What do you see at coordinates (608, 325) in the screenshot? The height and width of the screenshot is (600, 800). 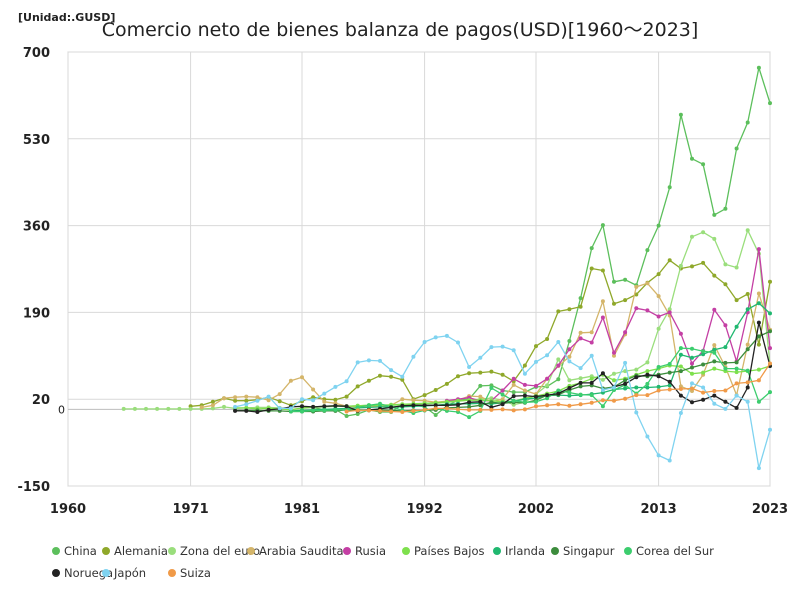 I see `series-line` at bounding box center [608, 325].